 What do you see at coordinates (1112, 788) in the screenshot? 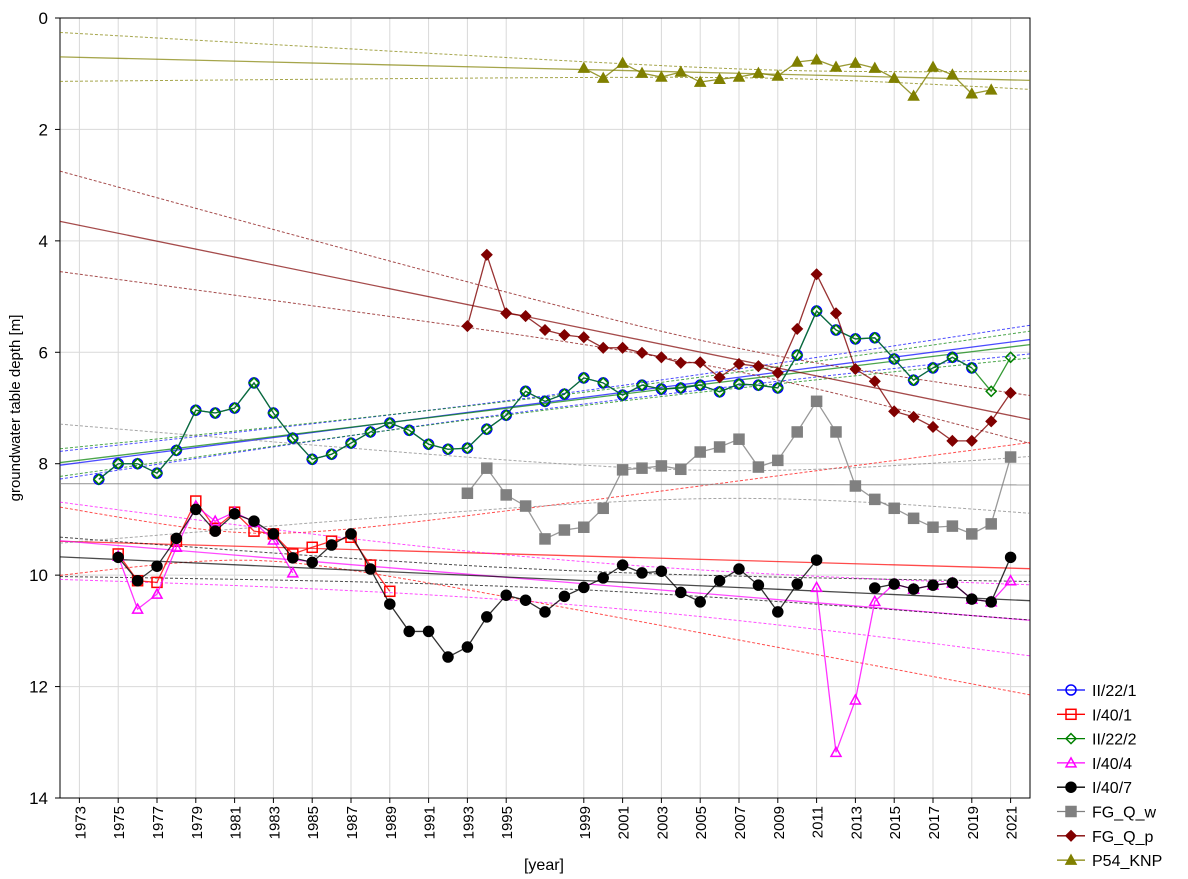
I see `legend-label: I/40/7` at bounding box center [1112, 788].